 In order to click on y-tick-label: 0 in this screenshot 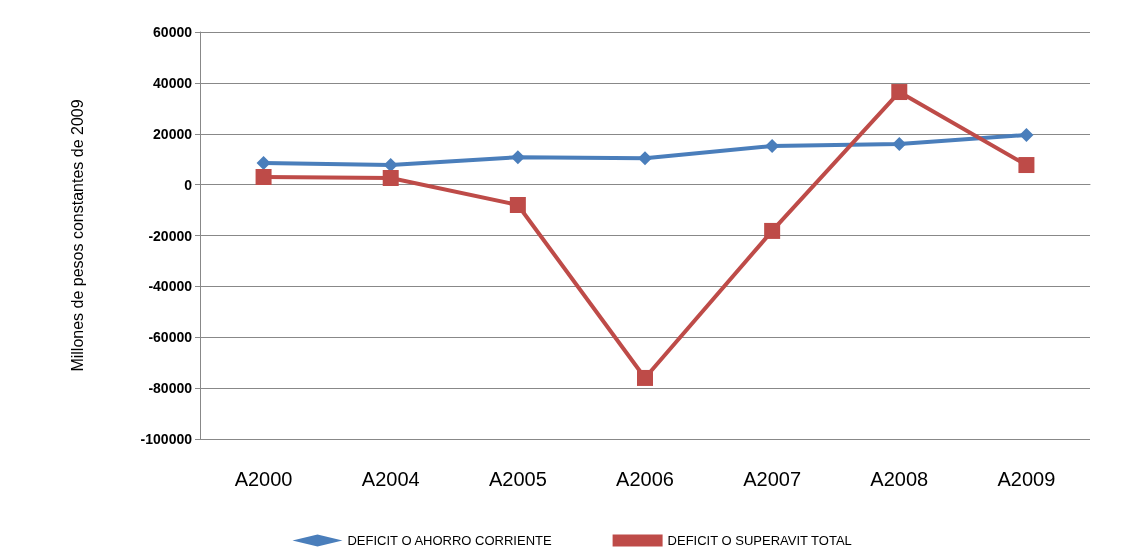, I will do `click(188, 184)`.